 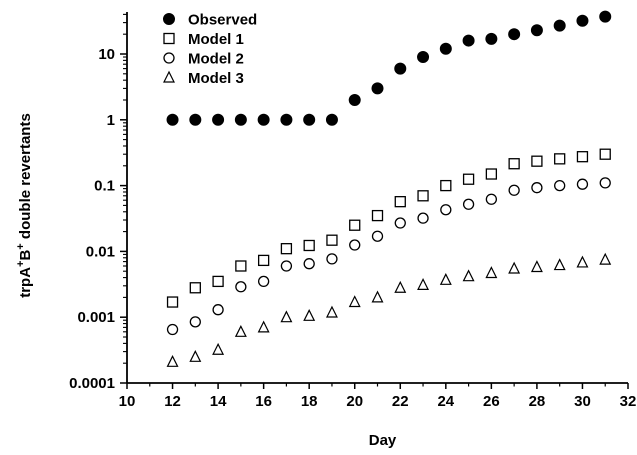 I want to click on x-tick-label: 18, so click(x=309, y=401).